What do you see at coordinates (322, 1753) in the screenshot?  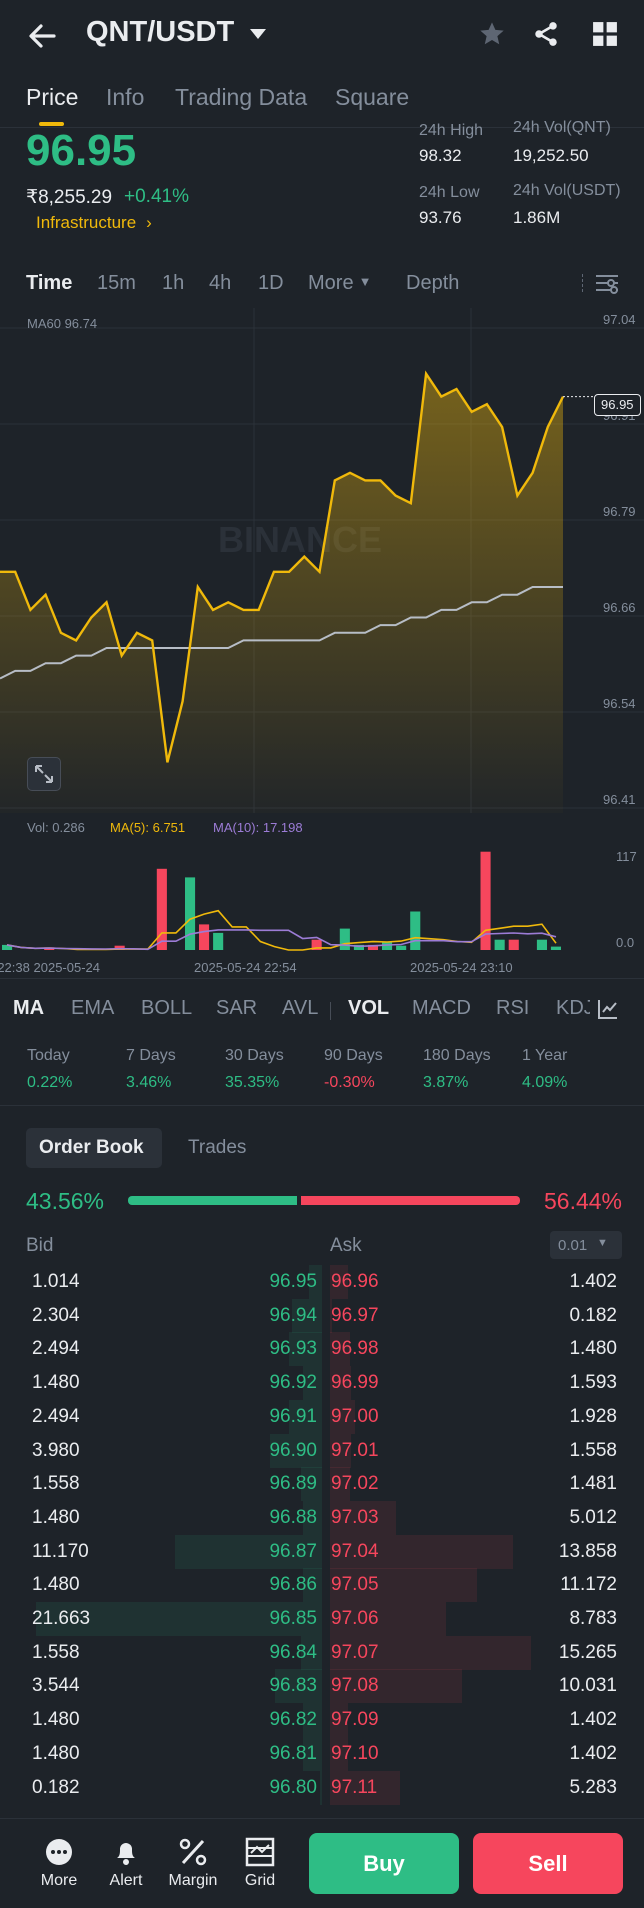 I see `order-book-row: 1.480 96.81 97.10 1.402` at bounding box center [322, 1753].